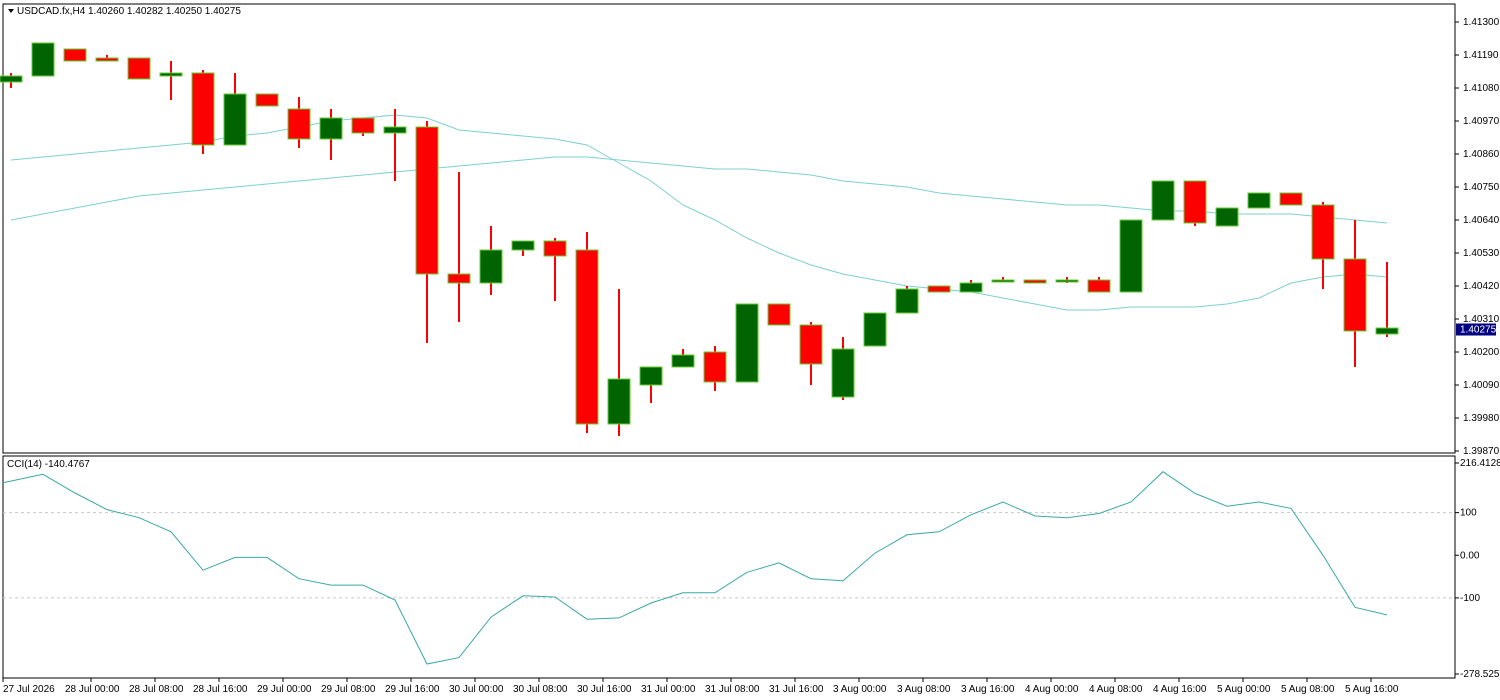  What do you see at coordinates (11, 11) in the screenshot?
I see `collapse-triangle-icon` at bounding box center [11, 11].